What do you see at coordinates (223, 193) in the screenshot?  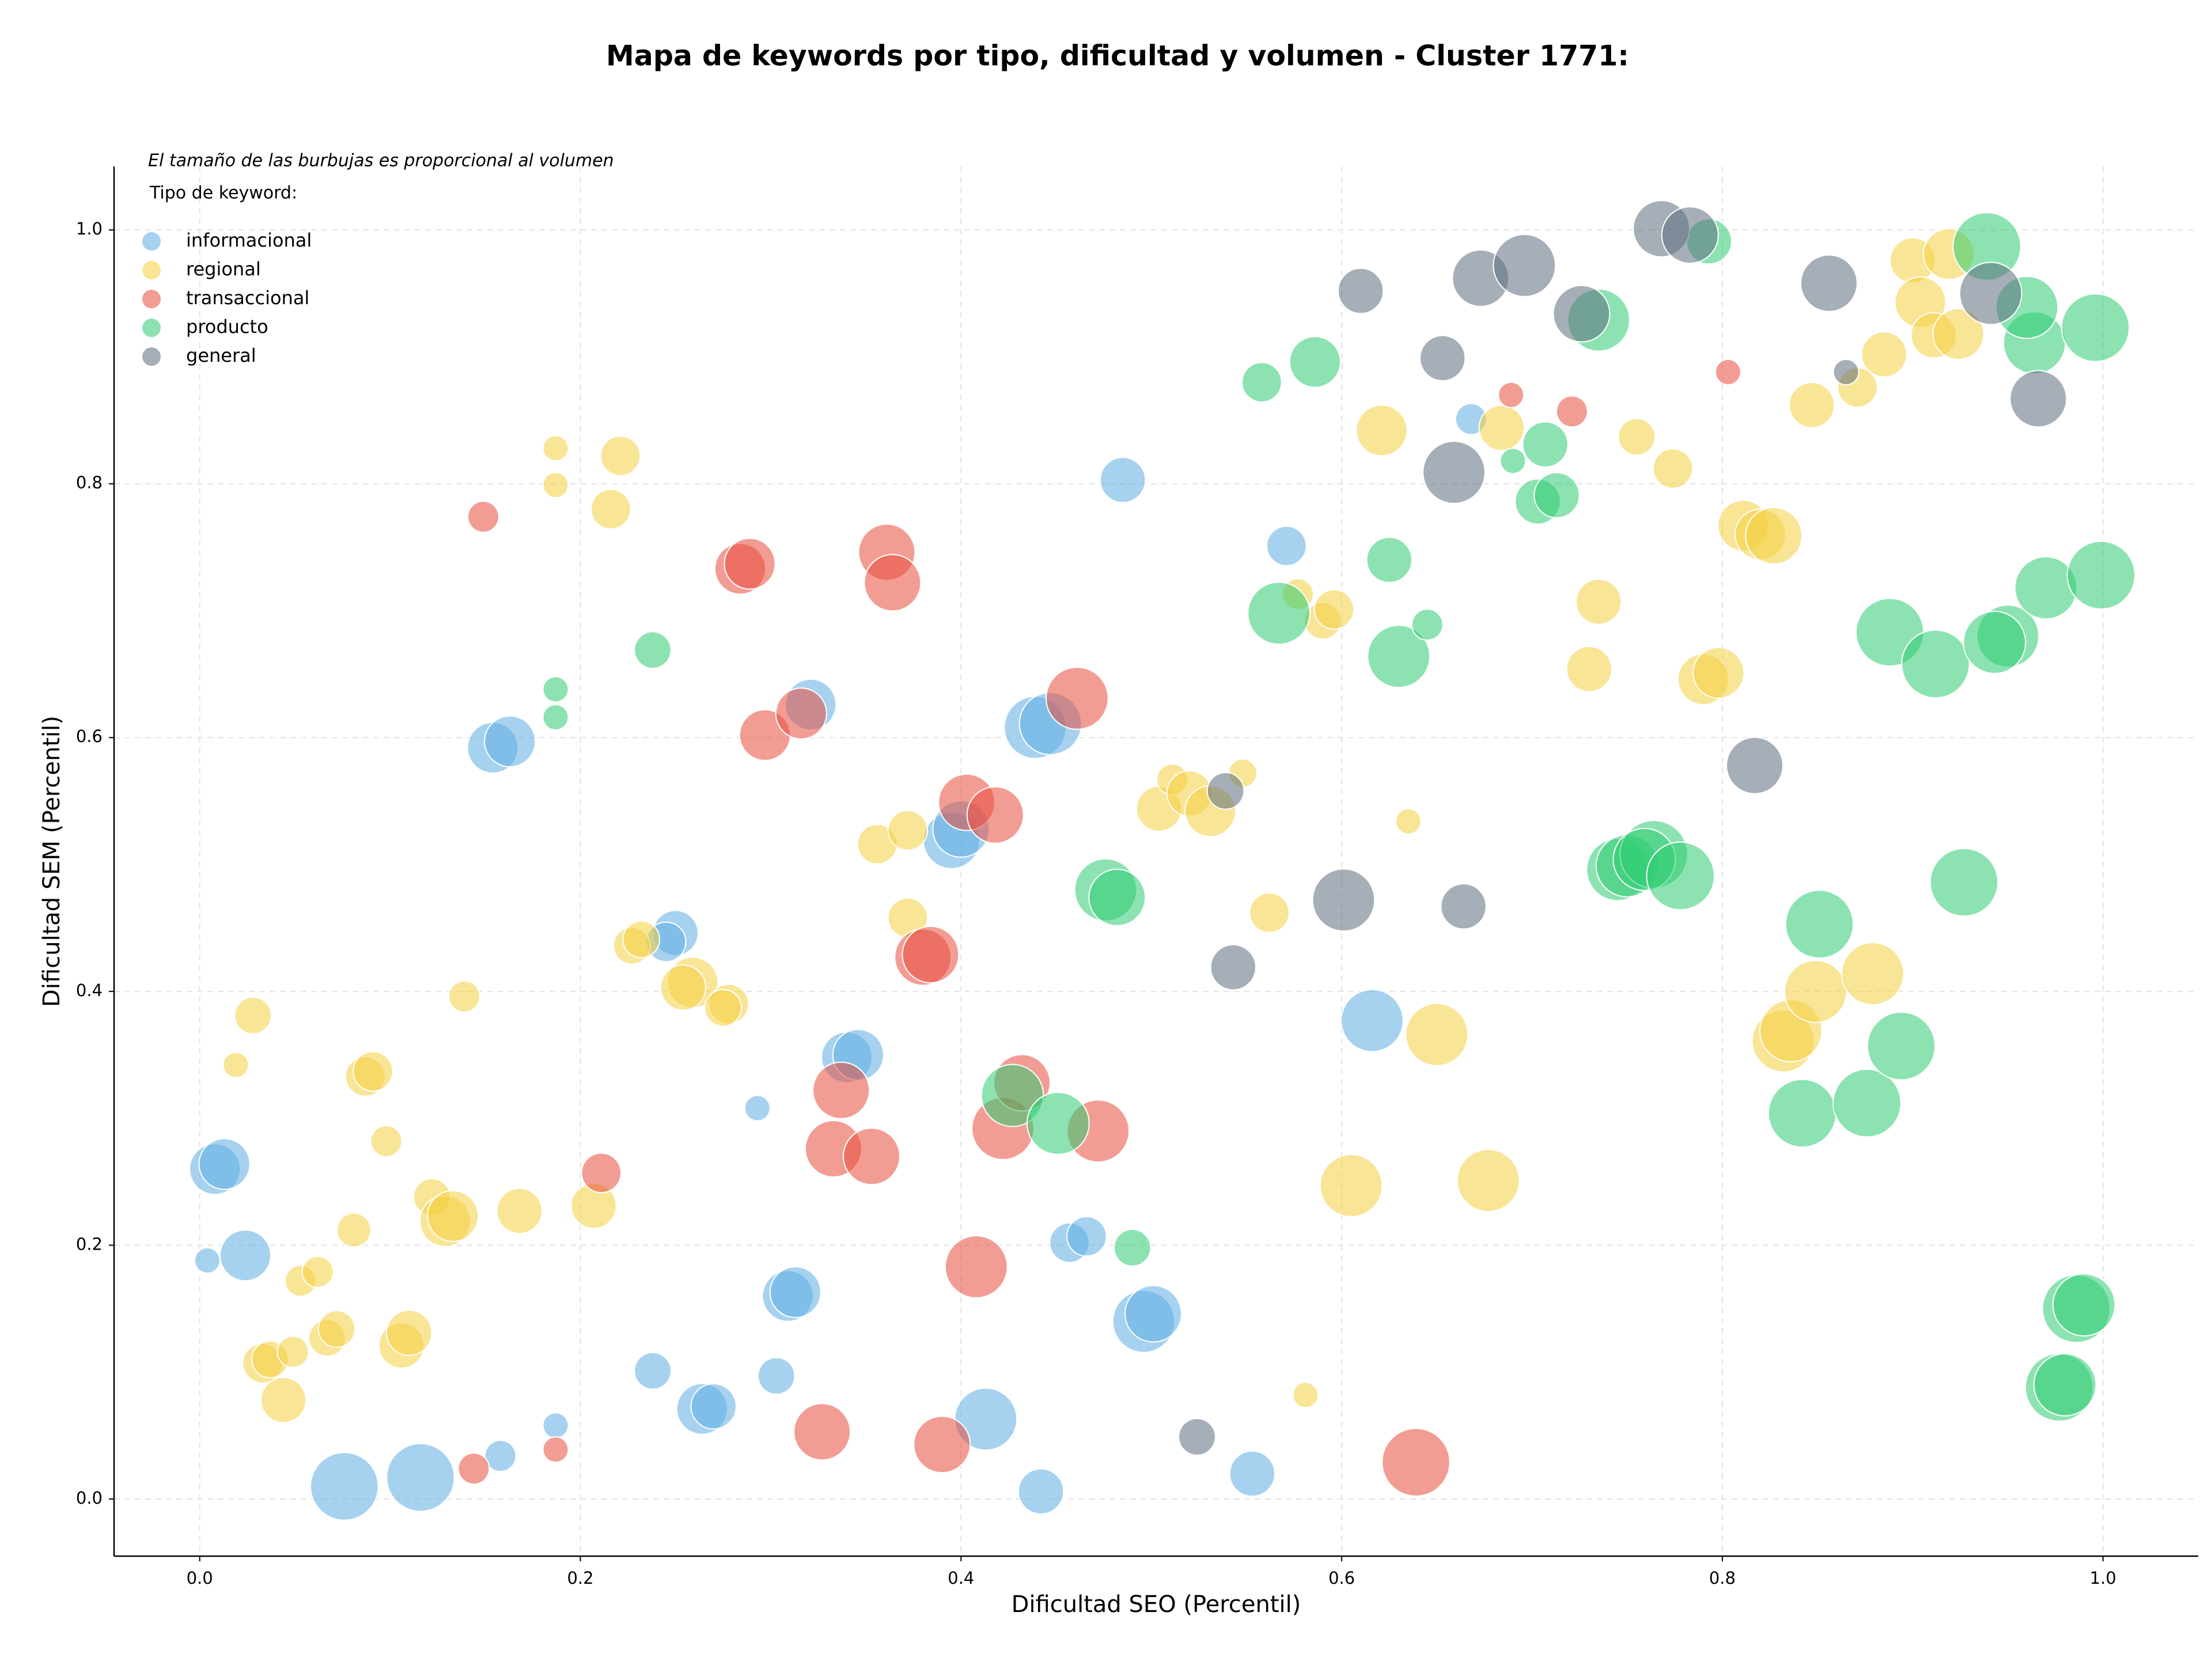 I see `legend-title: Tipo de keyword:` at bounding box center [223, 193].